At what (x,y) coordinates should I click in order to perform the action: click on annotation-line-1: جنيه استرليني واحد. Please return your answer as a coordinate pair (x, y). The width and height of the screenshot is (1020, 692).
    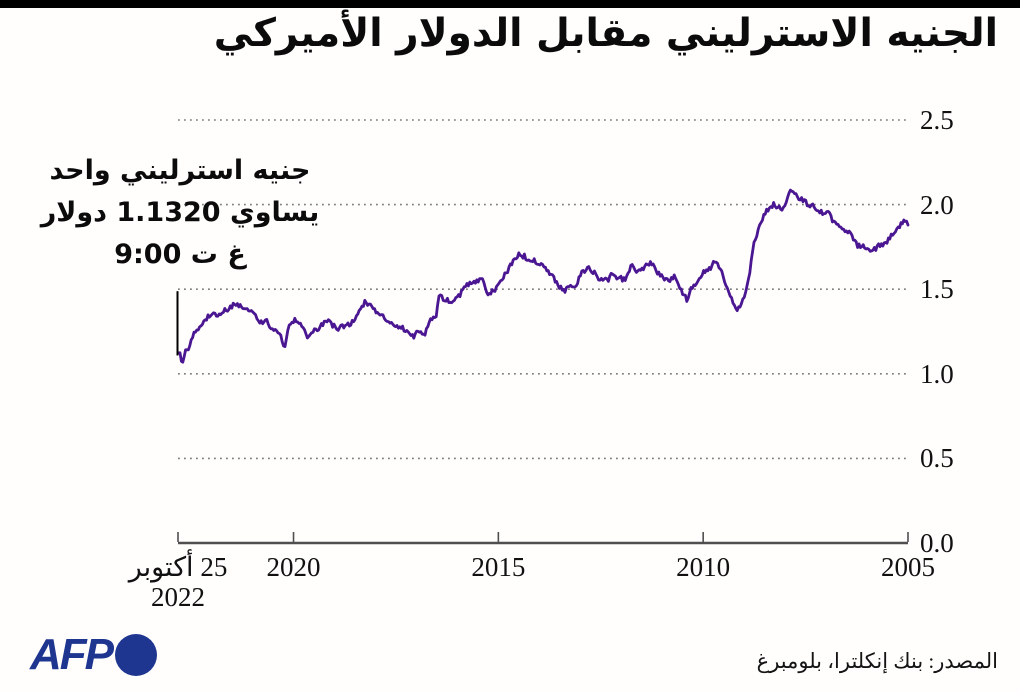
    Looking at the image, I should click on (180, 170).